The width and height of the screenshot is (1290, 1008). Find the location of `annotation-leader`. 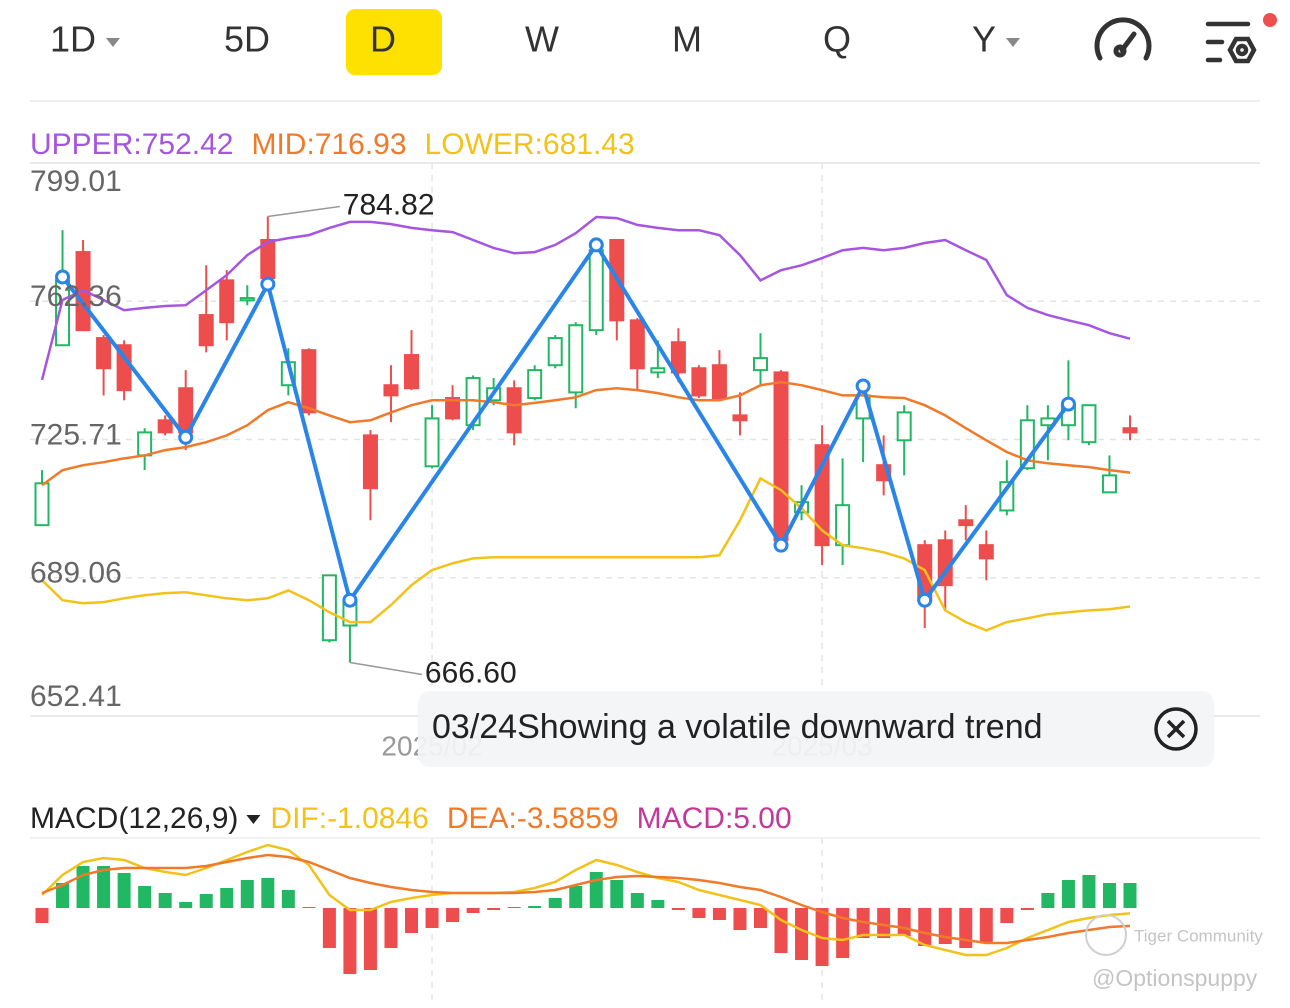

annotation-leader is located at coordinates (303, 211).